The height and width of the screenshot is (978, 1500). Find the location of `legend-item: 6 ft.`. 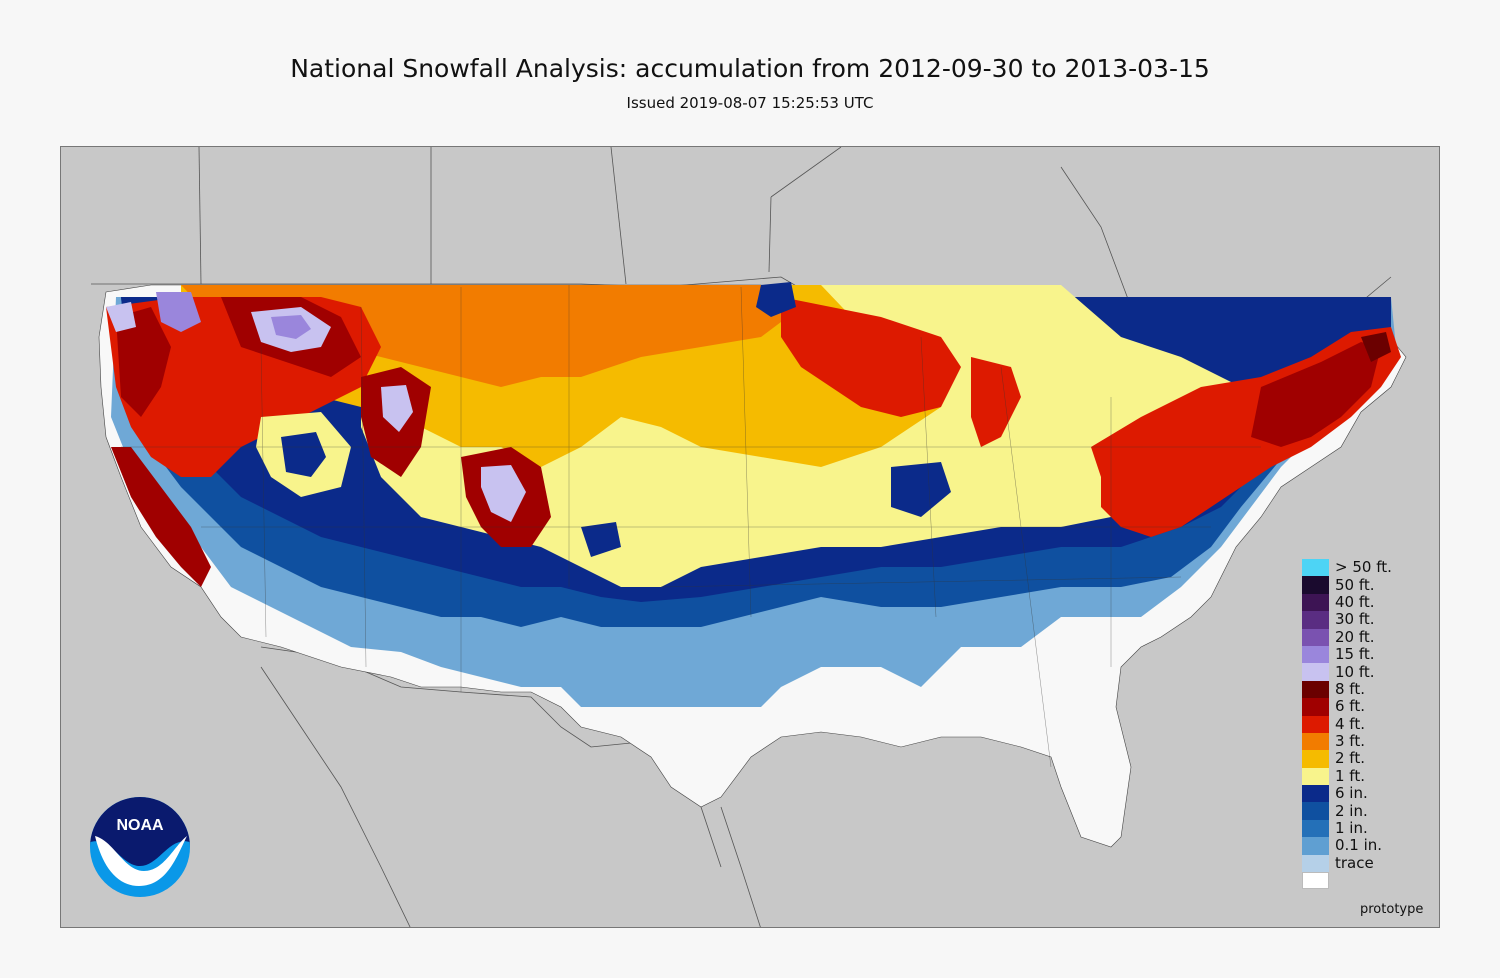

legend-item: 6 ft. is located at coordinates (1347, 706).